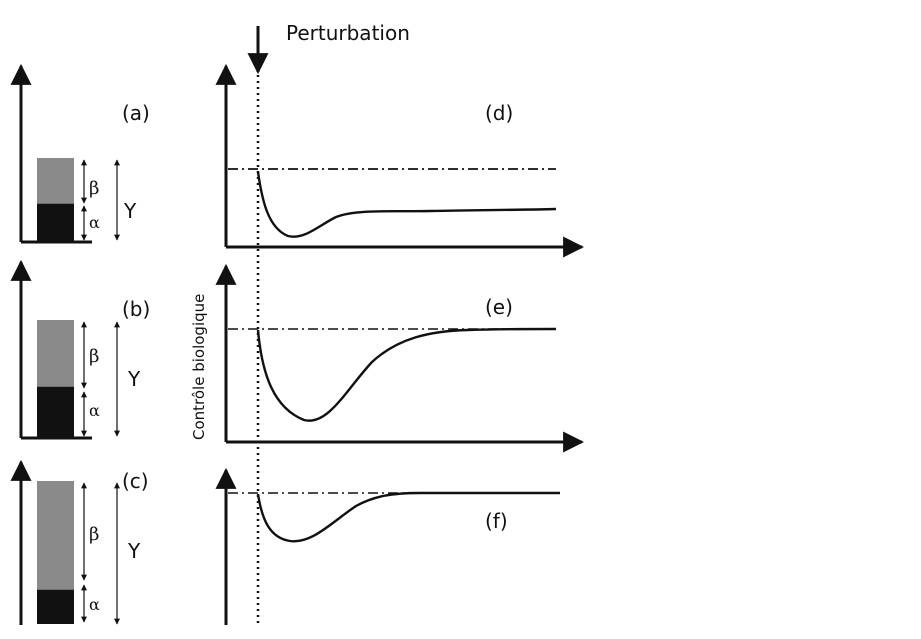 The image size is (921, 639). What do you see at coordinates (387, 546) in the screenshot?
I see `curve-panel-f: (f)` at bounding box center [387, 546].